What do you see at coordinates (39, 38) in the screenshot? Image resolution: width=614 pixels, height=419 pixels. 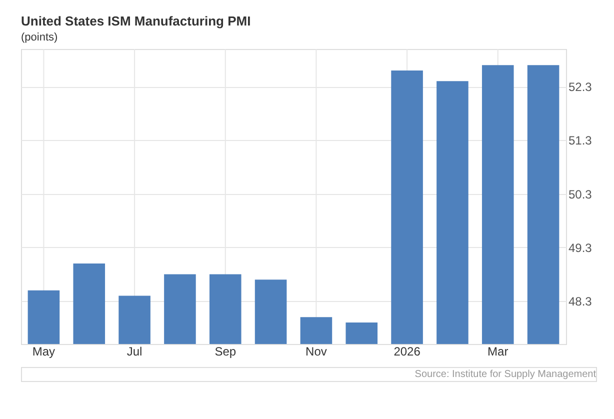 I see `chart-subtitle: (points)` at bounding box center [39, 38].